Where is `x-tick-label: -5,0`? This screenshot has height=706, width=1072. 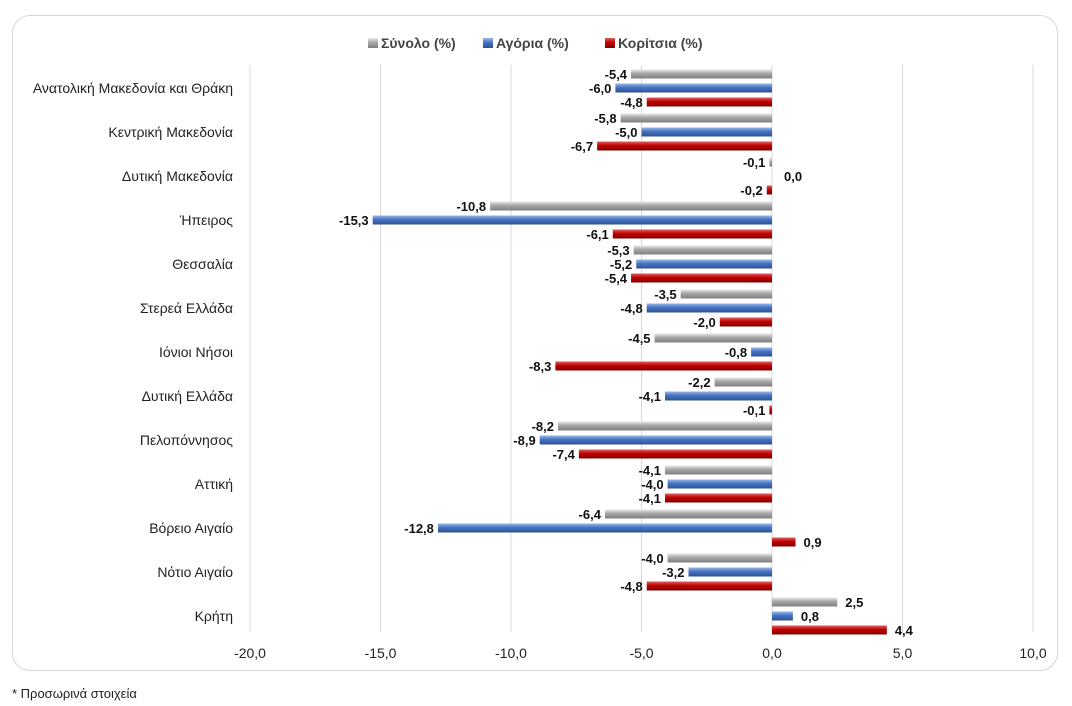
x-tick-label: -5,0 is located at coordinates (641, 653).